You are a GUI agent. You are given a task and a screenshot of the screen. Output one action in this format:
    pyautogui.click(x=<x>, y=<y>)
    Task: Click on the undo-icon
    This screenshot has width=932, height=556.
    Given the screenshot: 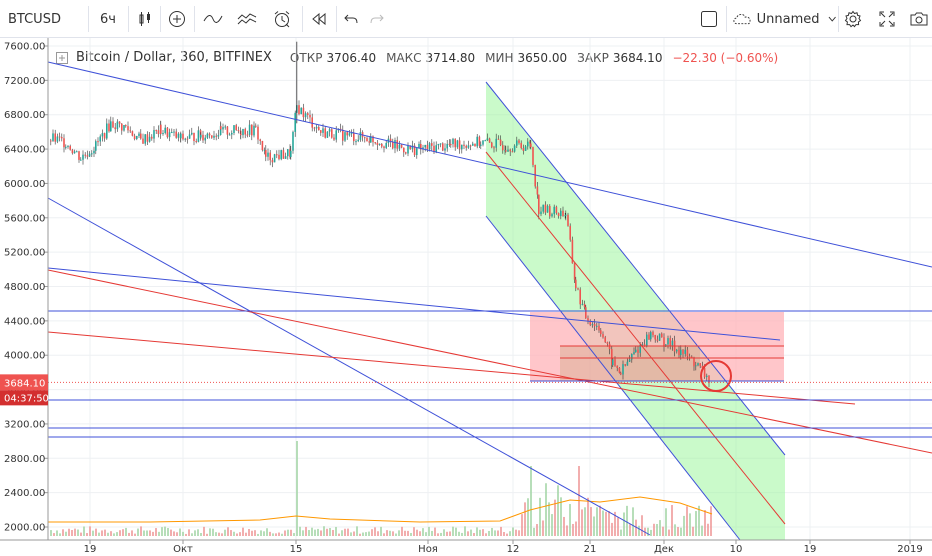 What is the action you would take?
    pyautogui.click(x=351, y=19)
    